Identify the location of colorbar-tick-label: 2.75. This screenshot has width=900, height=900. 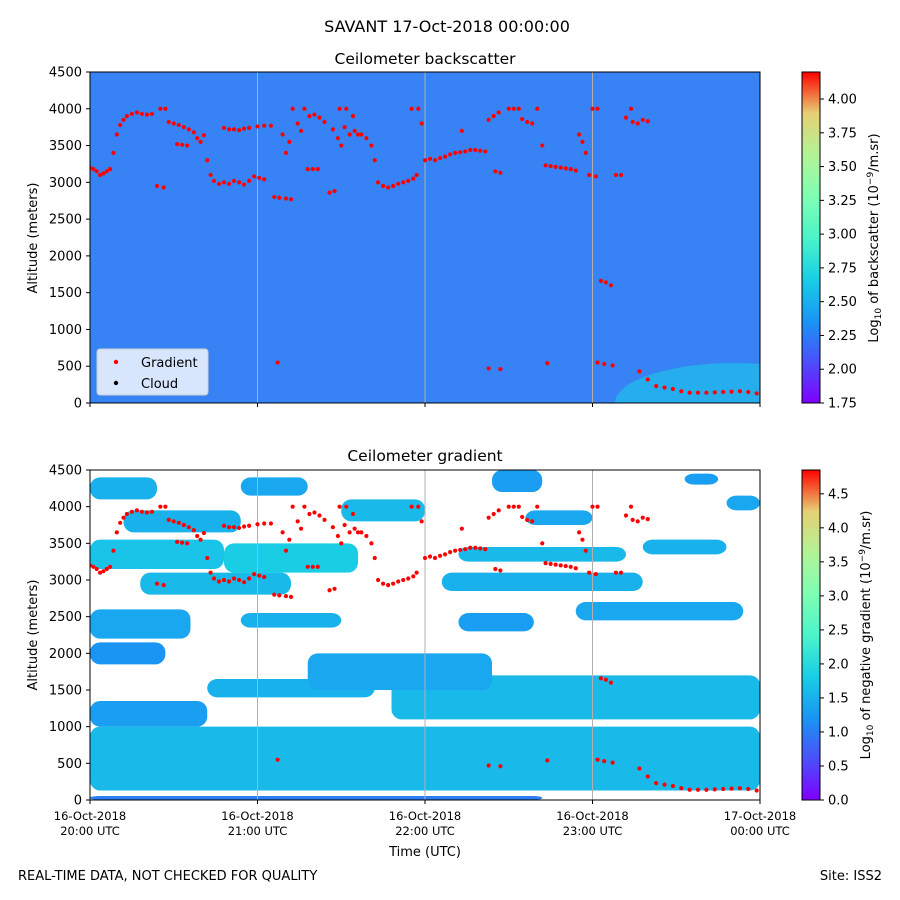
(842, 268).